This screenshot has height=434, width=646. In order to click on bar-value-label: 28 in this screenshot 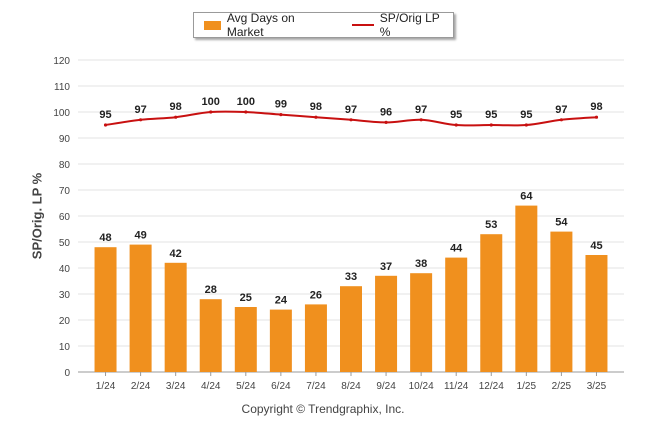, I will do `click(211, 290)`.